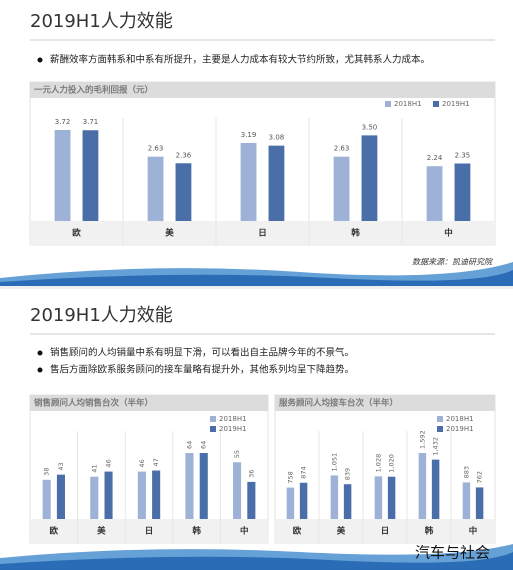 The width and height of the screenshot is (513, 570). What do you see at coordinates (61, 466) in the screenshot?
I see `value-label: 43` at bounding box center [61, 466].